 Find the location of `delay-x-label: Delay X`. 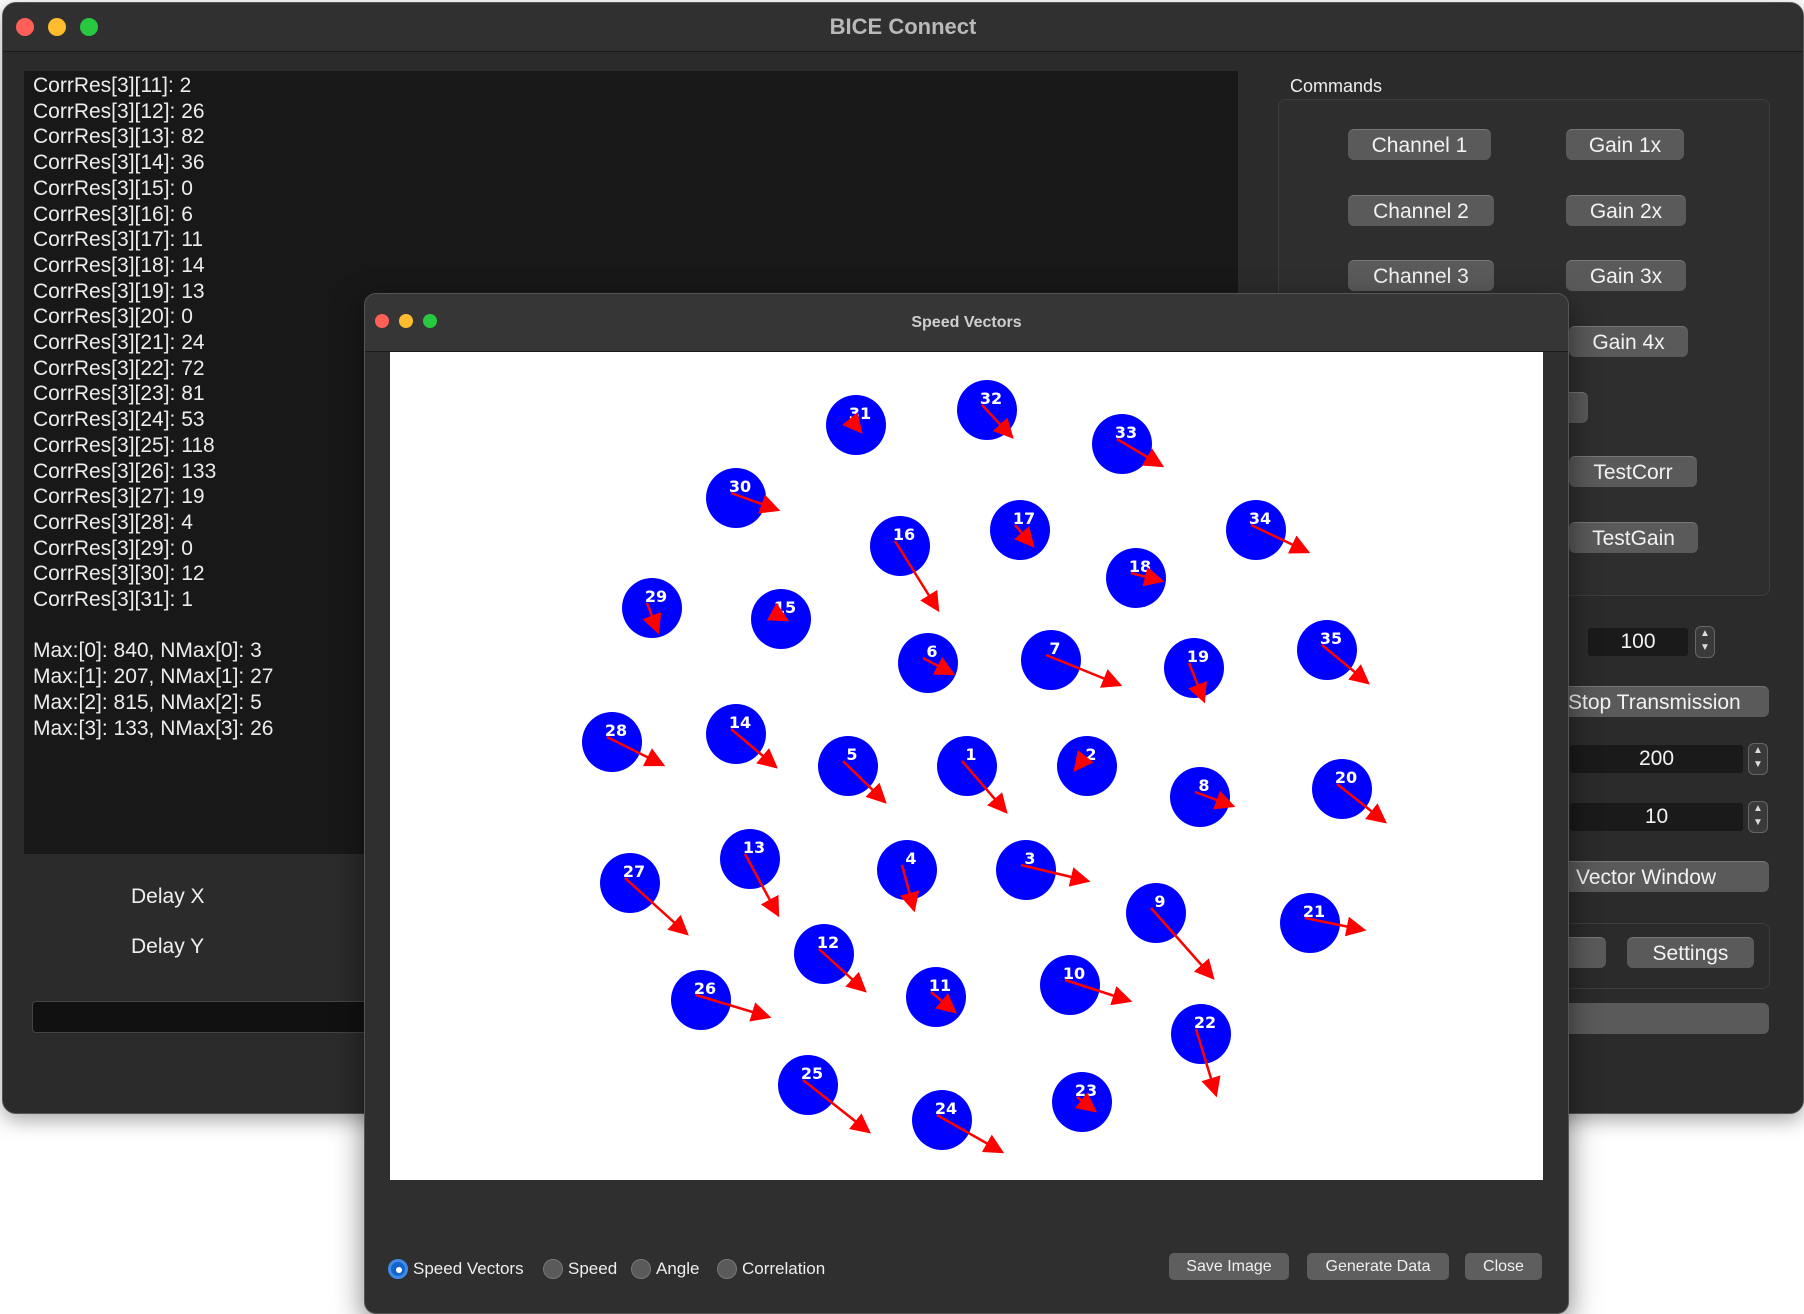

delay-x-label: Delay X is located at coordinates (168, 896).